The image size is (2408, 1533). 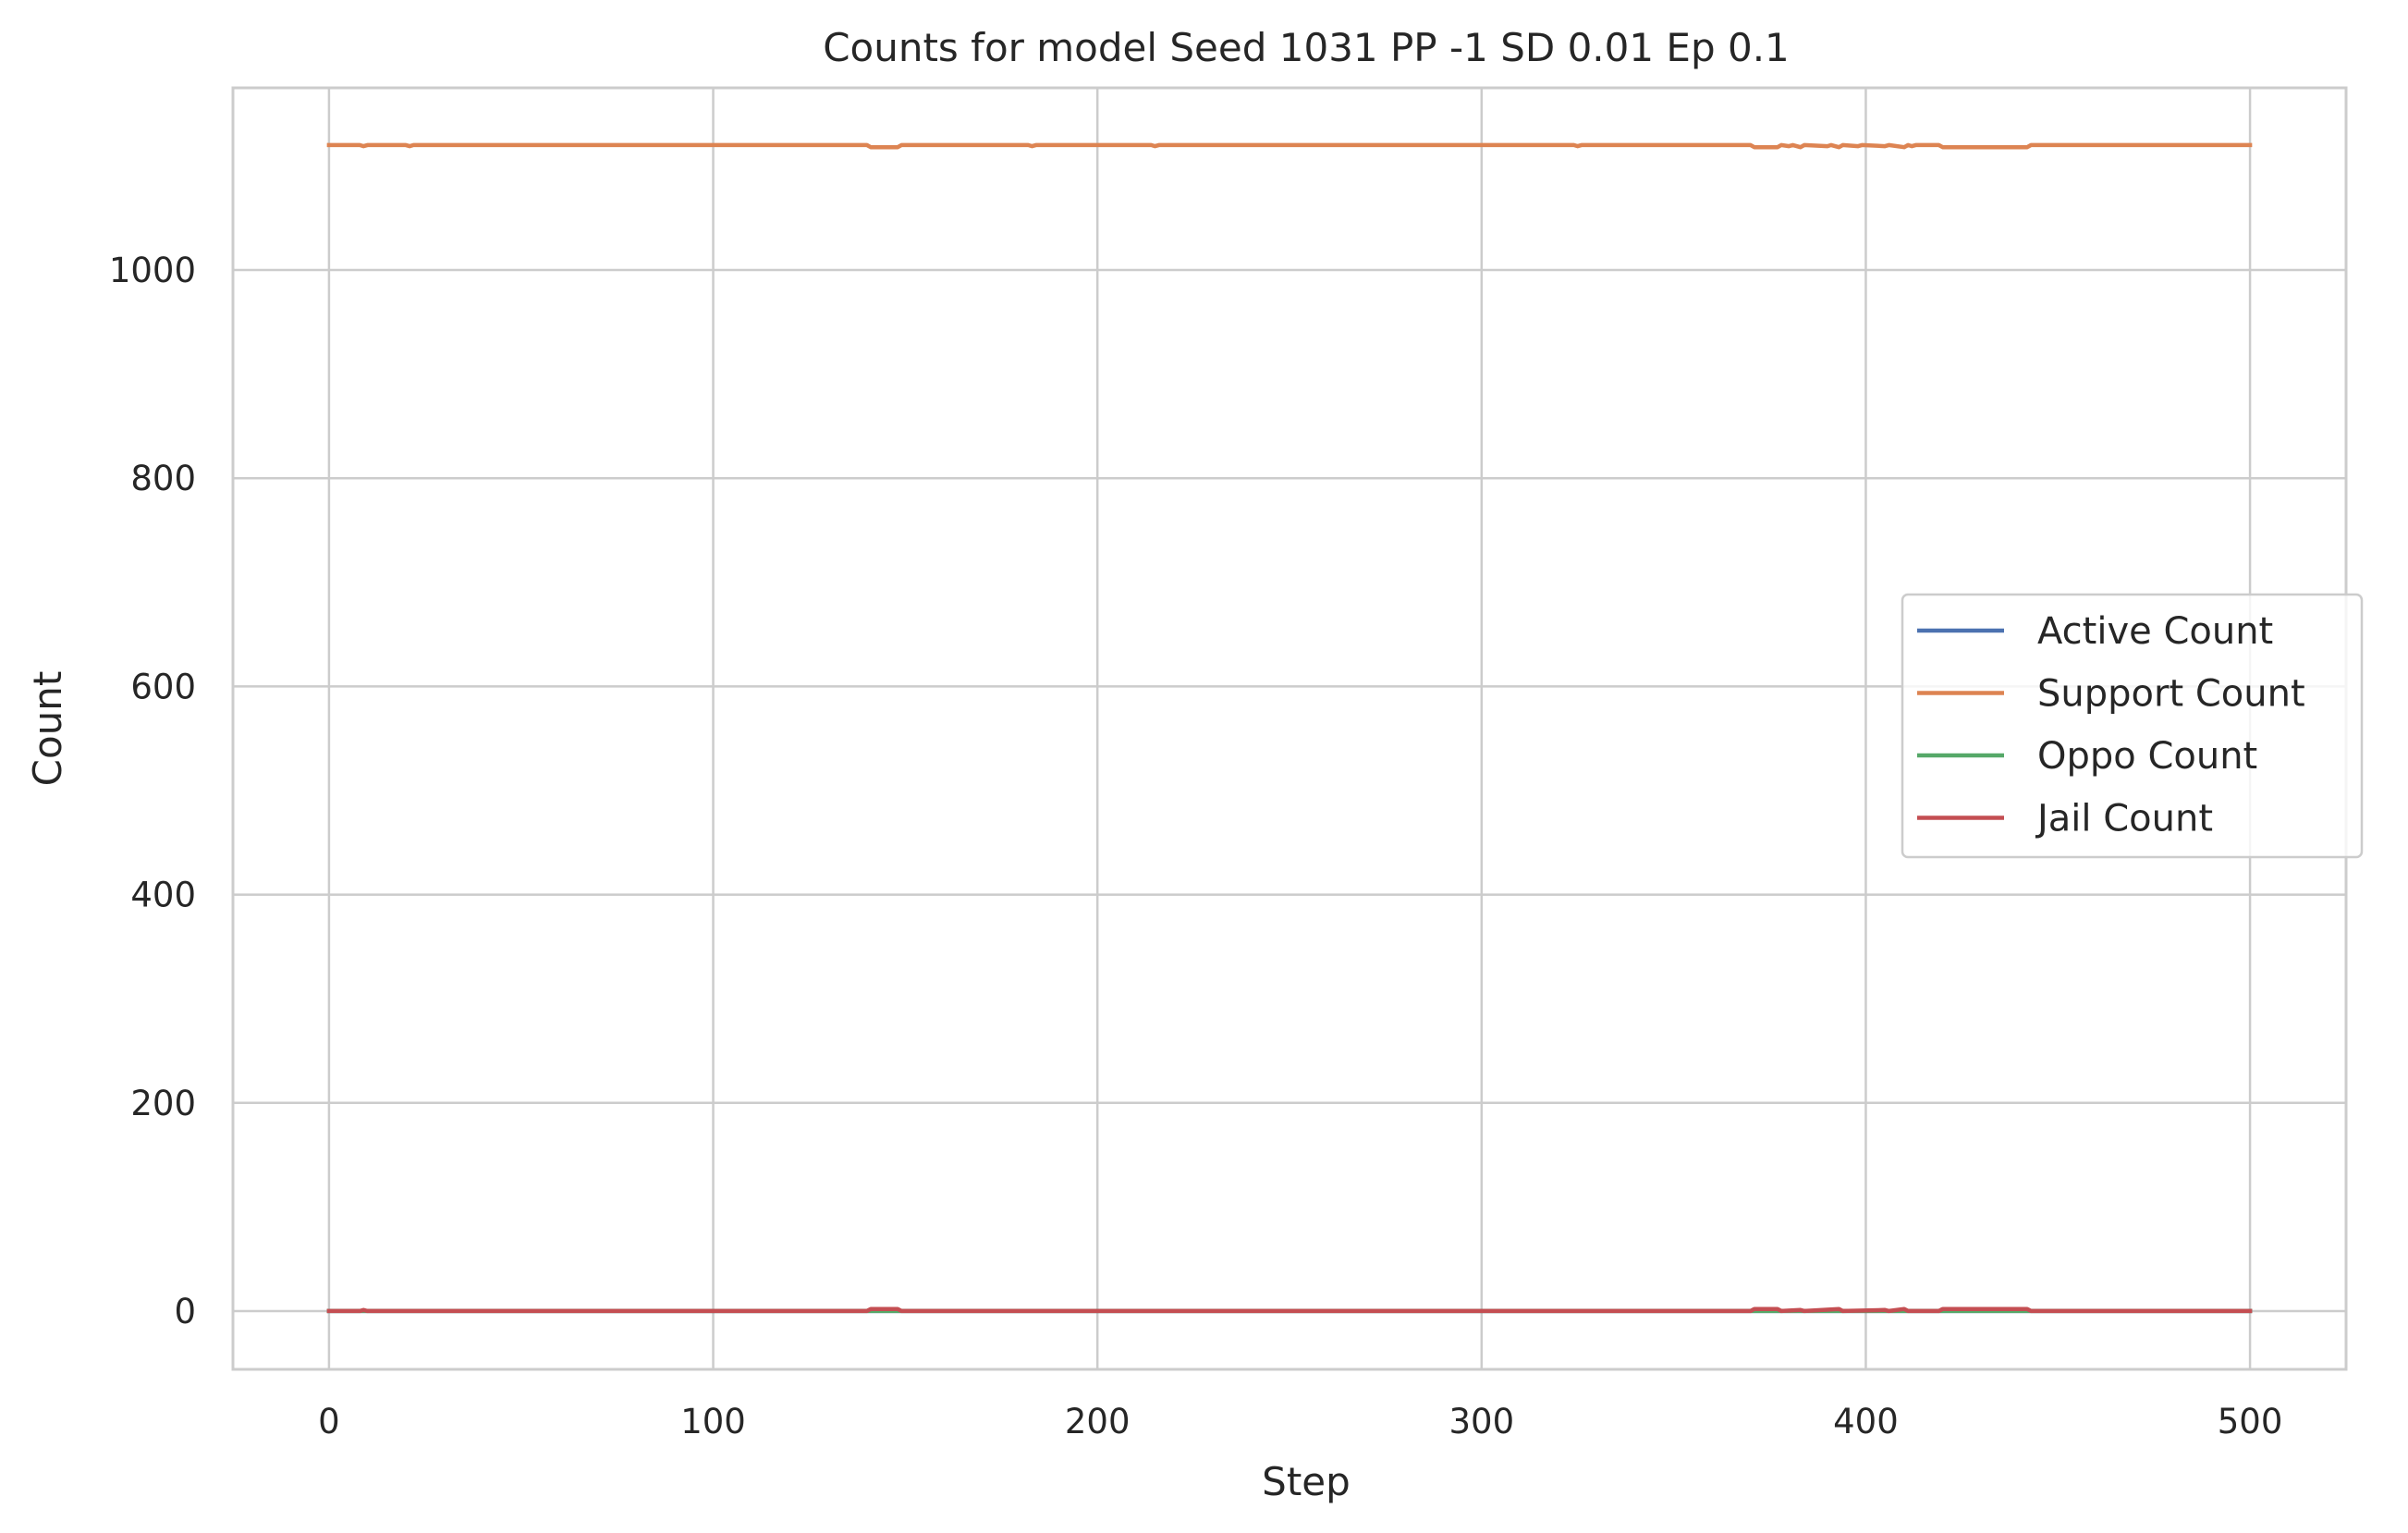 I want to click on legend-label-support-count: Support Count, so click(x=2171, y=695).